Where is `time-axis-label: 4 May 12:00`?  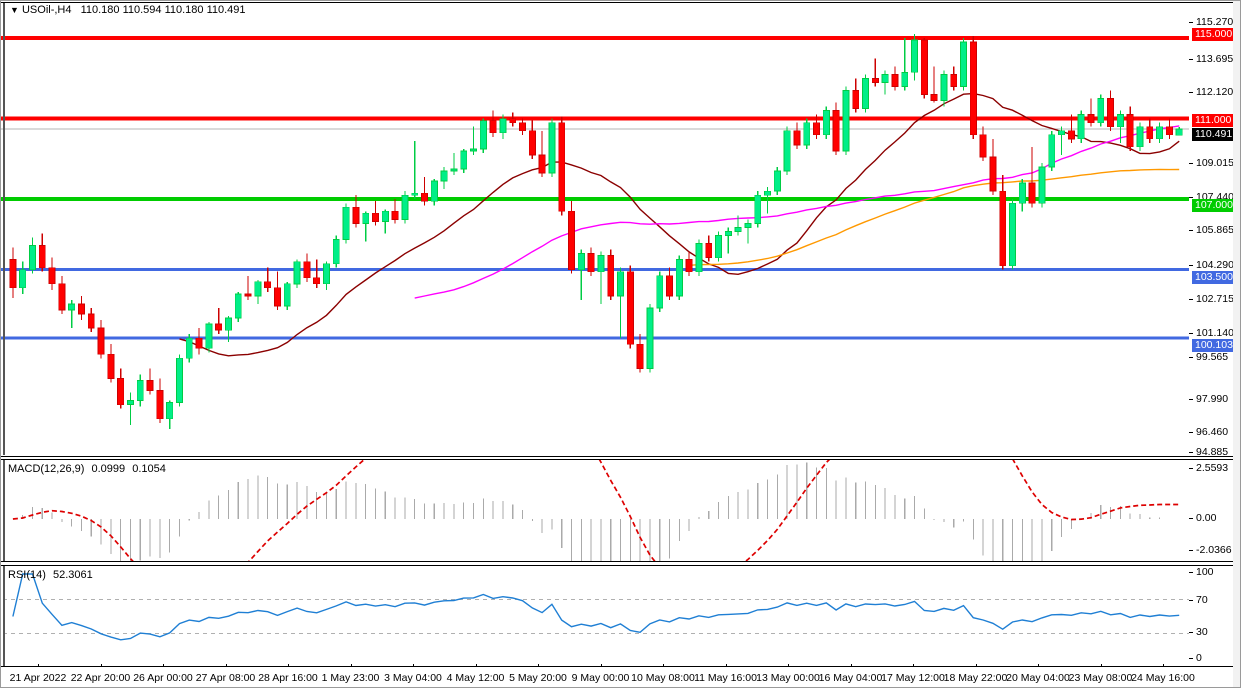 time-axis-label: 4 May 12:00 is located at coordinates (475, 678).